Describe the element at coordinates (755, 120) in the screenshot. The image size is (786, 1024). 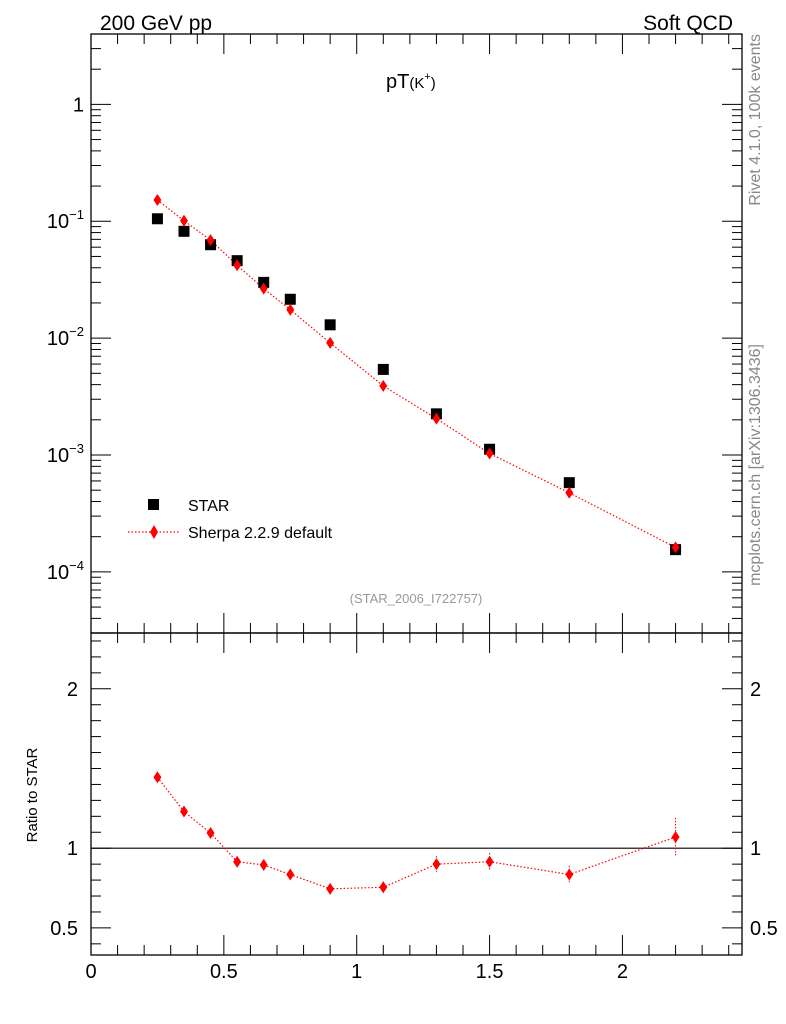
I see `side-version: Rivet 4.1.0, 100k events` at that location.